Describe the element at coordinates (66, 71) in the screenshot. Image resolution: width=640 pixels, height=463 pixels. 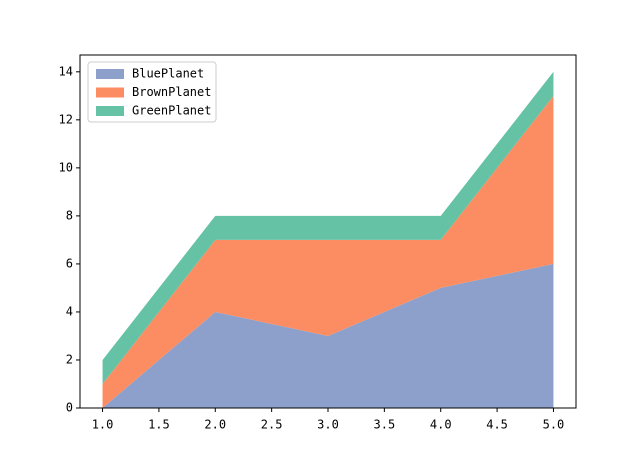
I see `y-tick-label: 14` at that location.